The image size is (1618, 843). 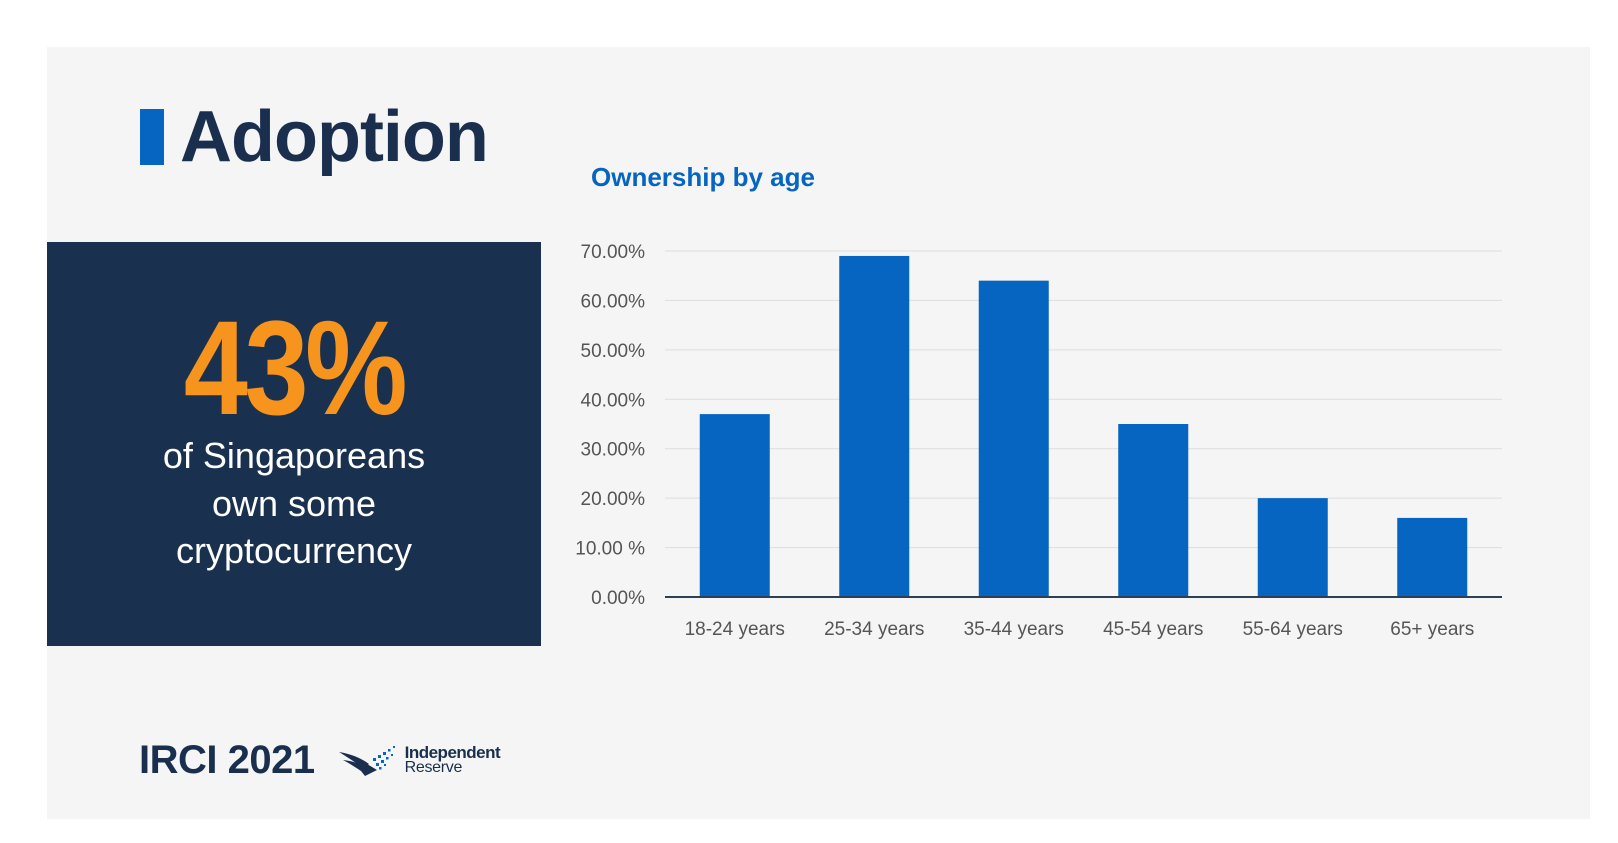 What do you see at coordinates (735, 629) in the screenshot?
I see `x-tick-label: 18-24 years` at bounding box center [735, 629].